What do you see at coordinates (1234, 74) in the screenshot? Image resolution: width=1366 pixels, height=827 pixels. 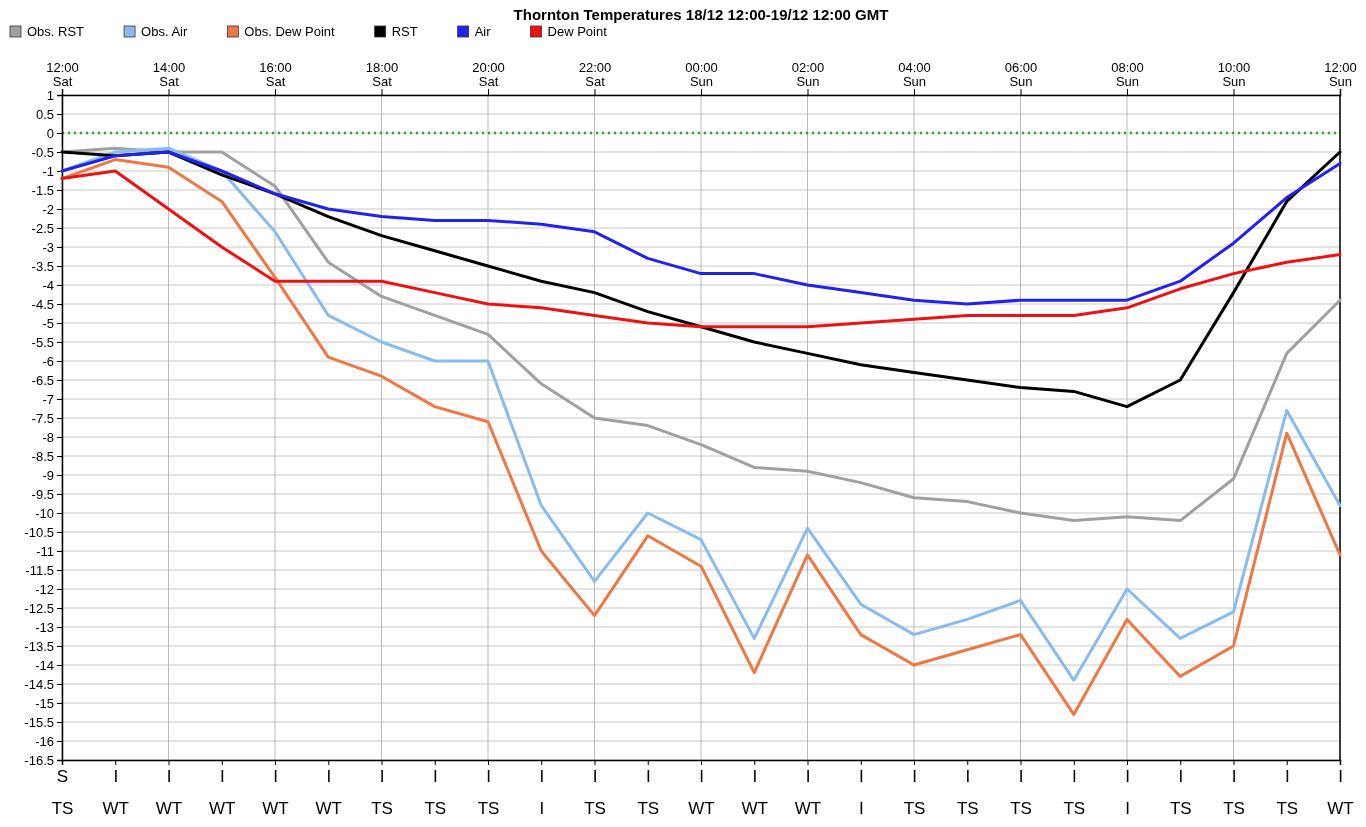 I see `x2-tick-label: 10:00 Sun` at bounding box center [1234, 74].